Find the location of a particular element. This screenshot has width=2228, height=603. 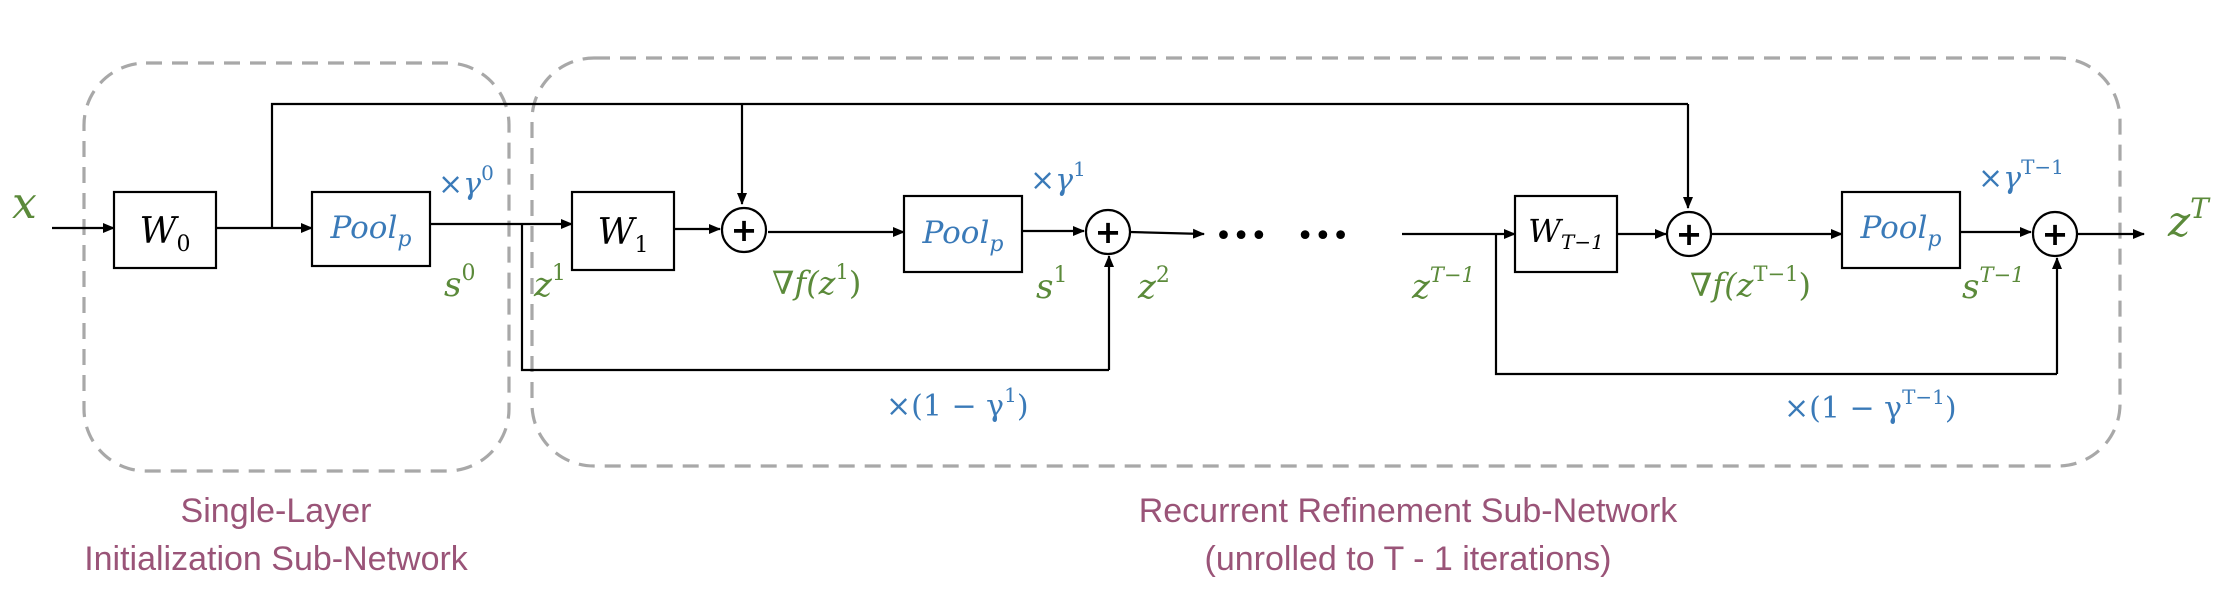

svg-text: z2 is located at coordinates (1153, 285).